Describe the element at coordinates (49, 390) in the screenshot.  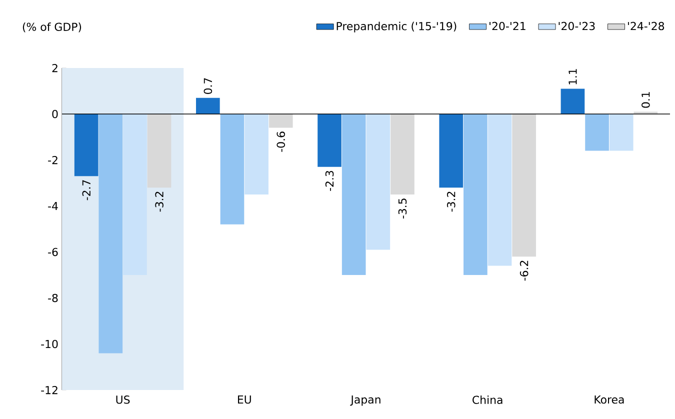
I see `y-tick-label: -12` at that location.